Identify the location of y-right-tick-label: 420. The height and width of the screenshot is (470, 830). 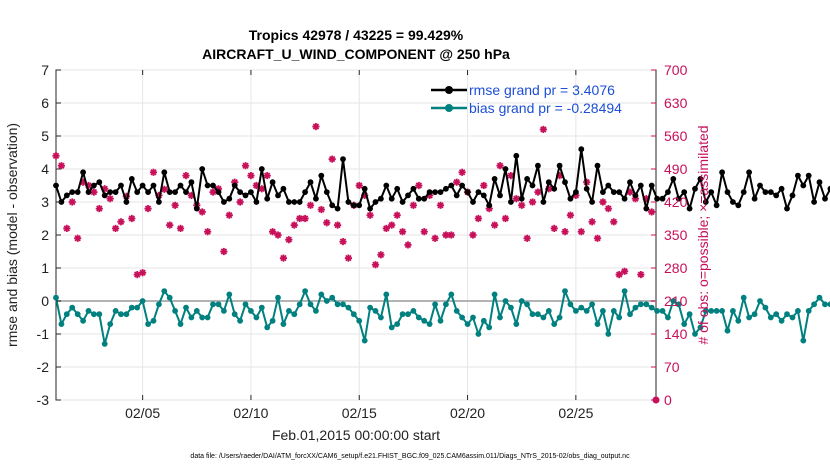
(676, 202).